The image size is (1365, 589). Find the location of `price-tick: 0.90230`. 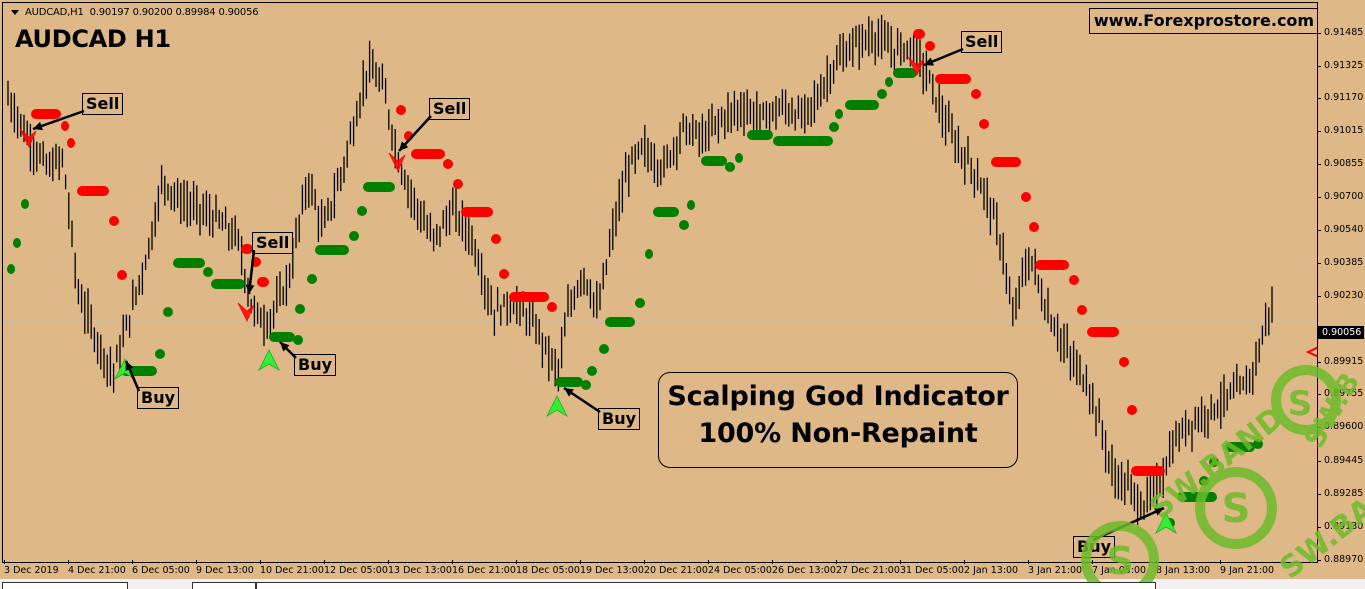

price-tick: 0.90230 is located at coordinates (1340, 295).